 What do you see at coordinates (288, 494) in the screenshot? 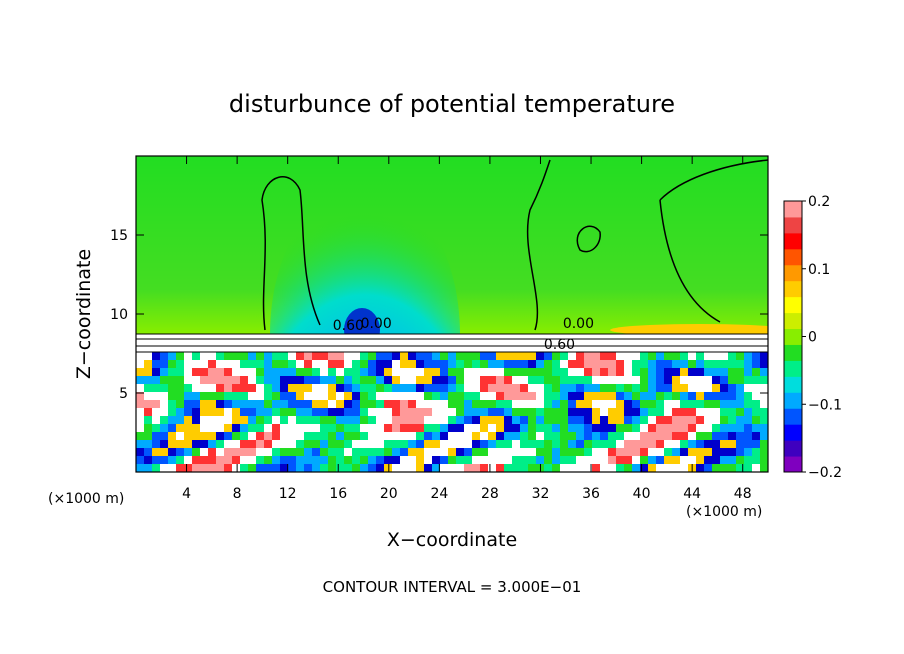
I see `x-tick-label: 12` at bounding box center [288, 494].